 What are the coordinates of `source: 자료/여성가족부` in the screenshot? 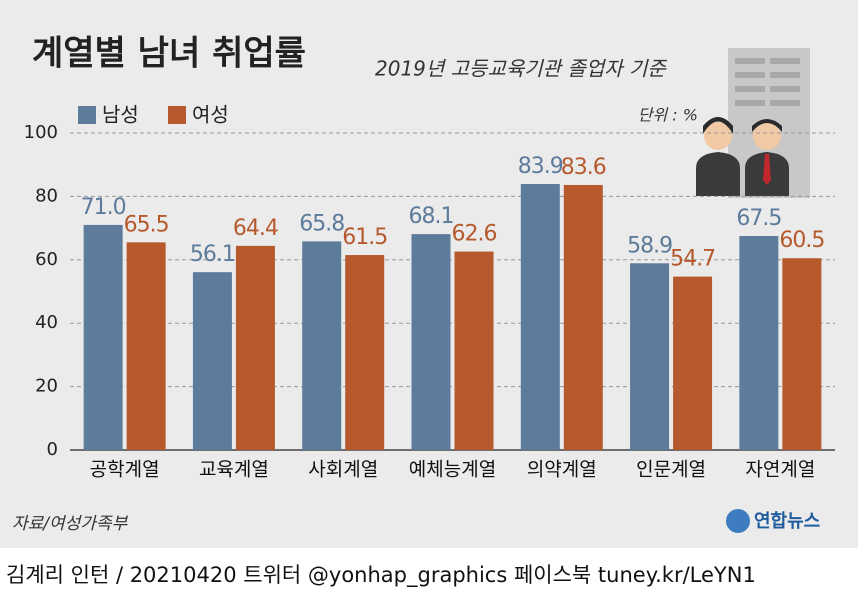 It's located at (70, 524).